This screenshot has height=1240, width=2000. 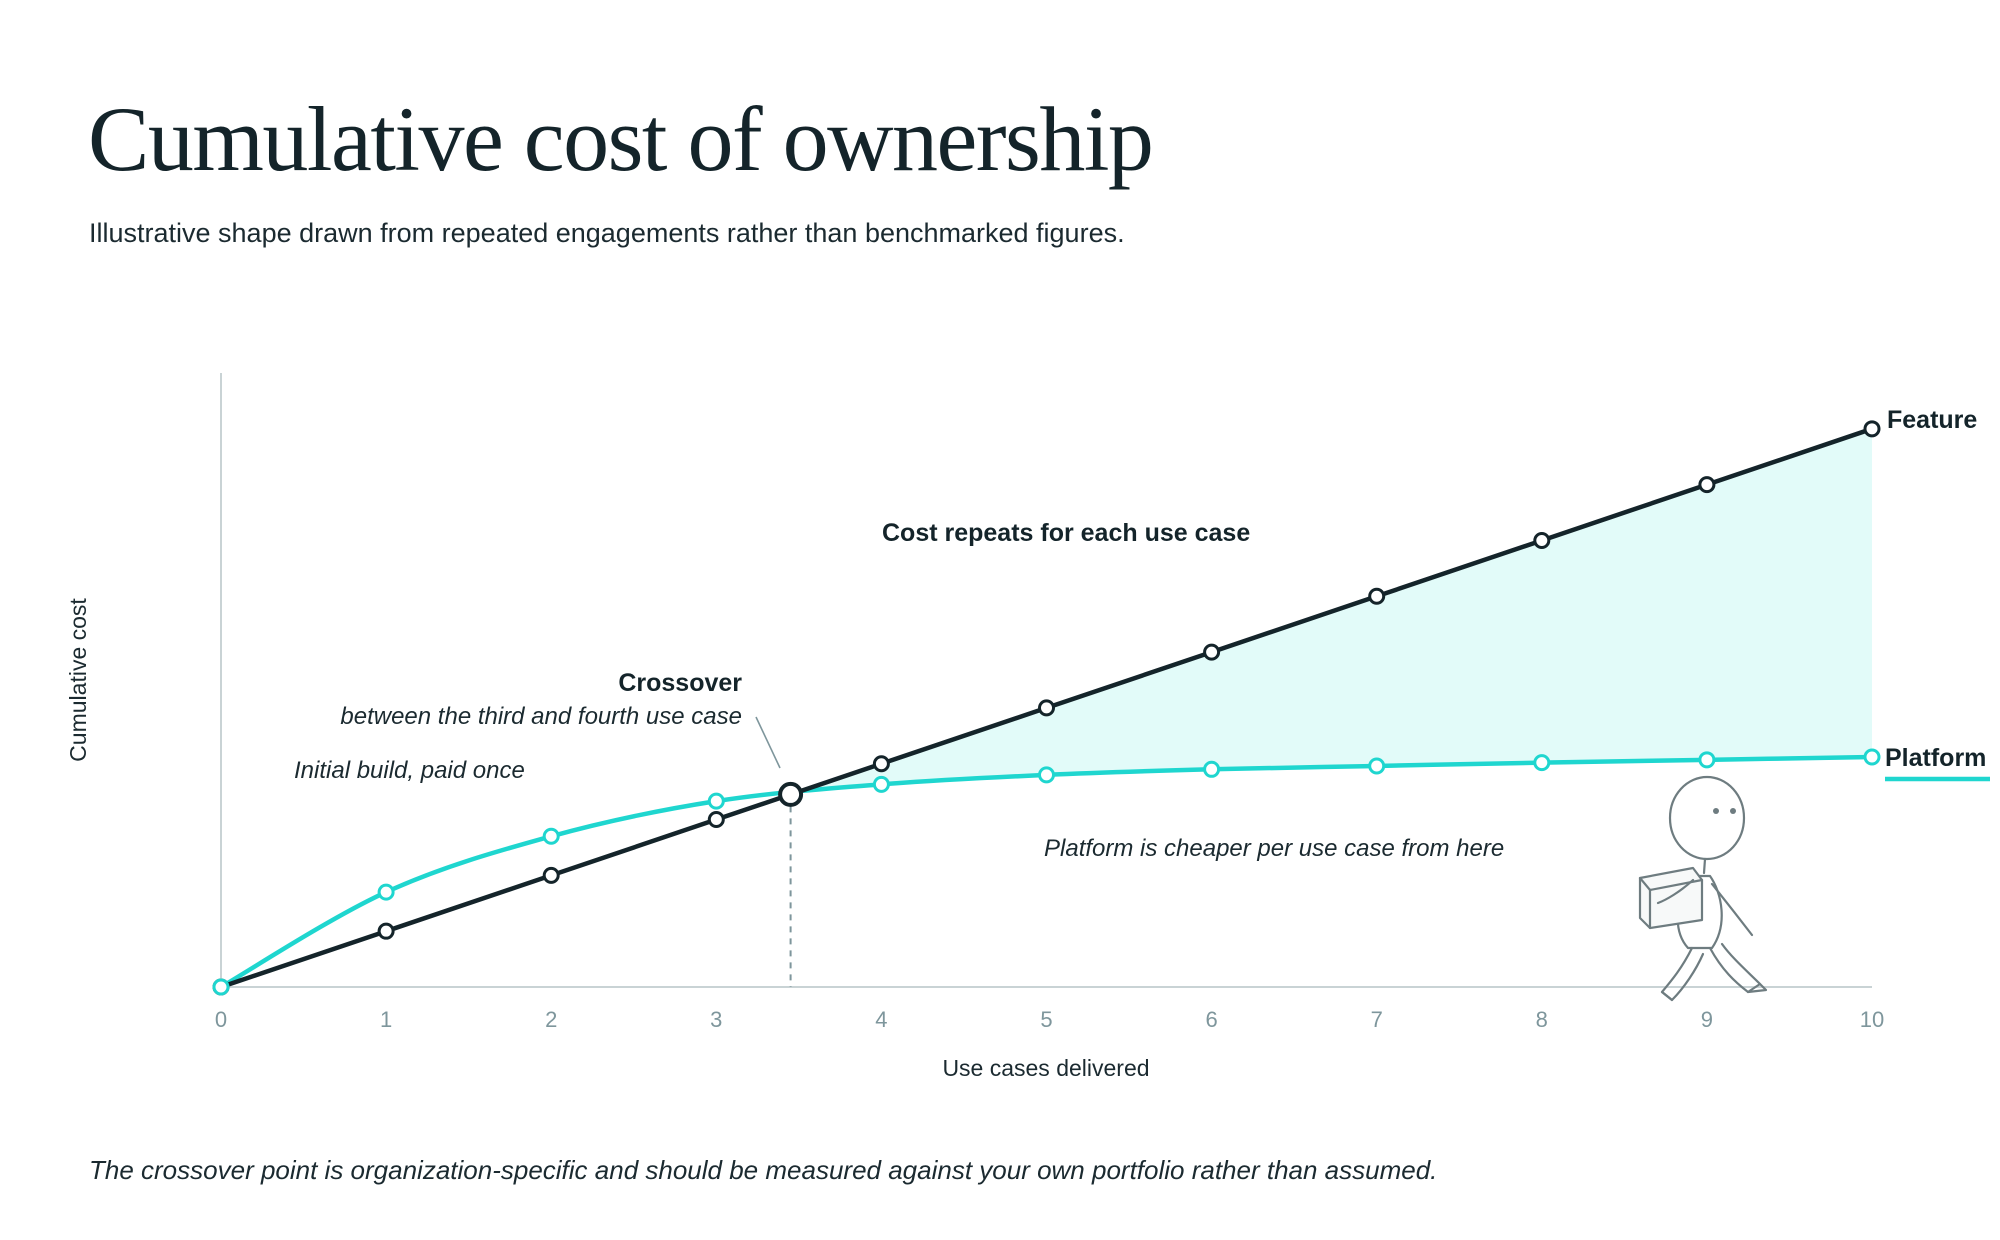 What do you see at coordinates (1703, 888) in the screenshot?
I see `walking-figure-carrying-box-illustration` at bounding box center [1703, 888].